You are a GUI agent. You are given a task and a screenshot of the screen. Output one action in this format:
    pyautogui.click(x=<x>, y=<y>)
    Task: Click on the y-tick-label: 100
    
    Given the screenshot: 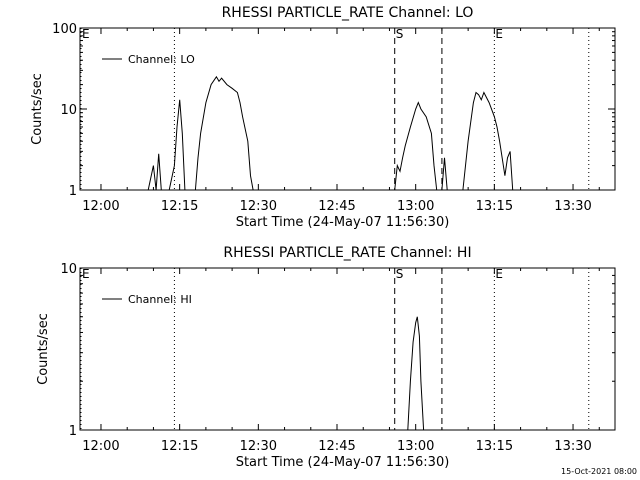 What is the action you would take?
    pyautogui.click(x=64, y=29)
    